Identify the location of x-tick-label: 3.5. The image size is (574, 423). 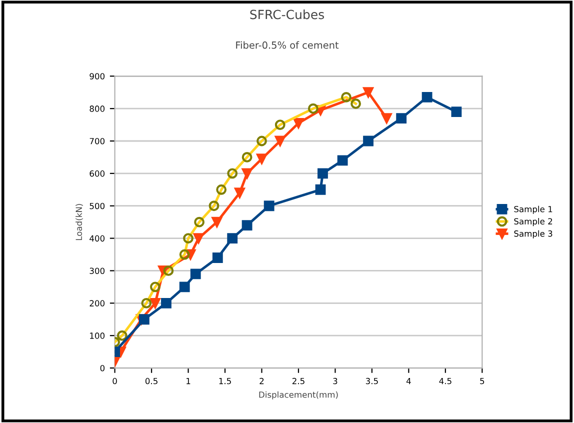
(372, 381).